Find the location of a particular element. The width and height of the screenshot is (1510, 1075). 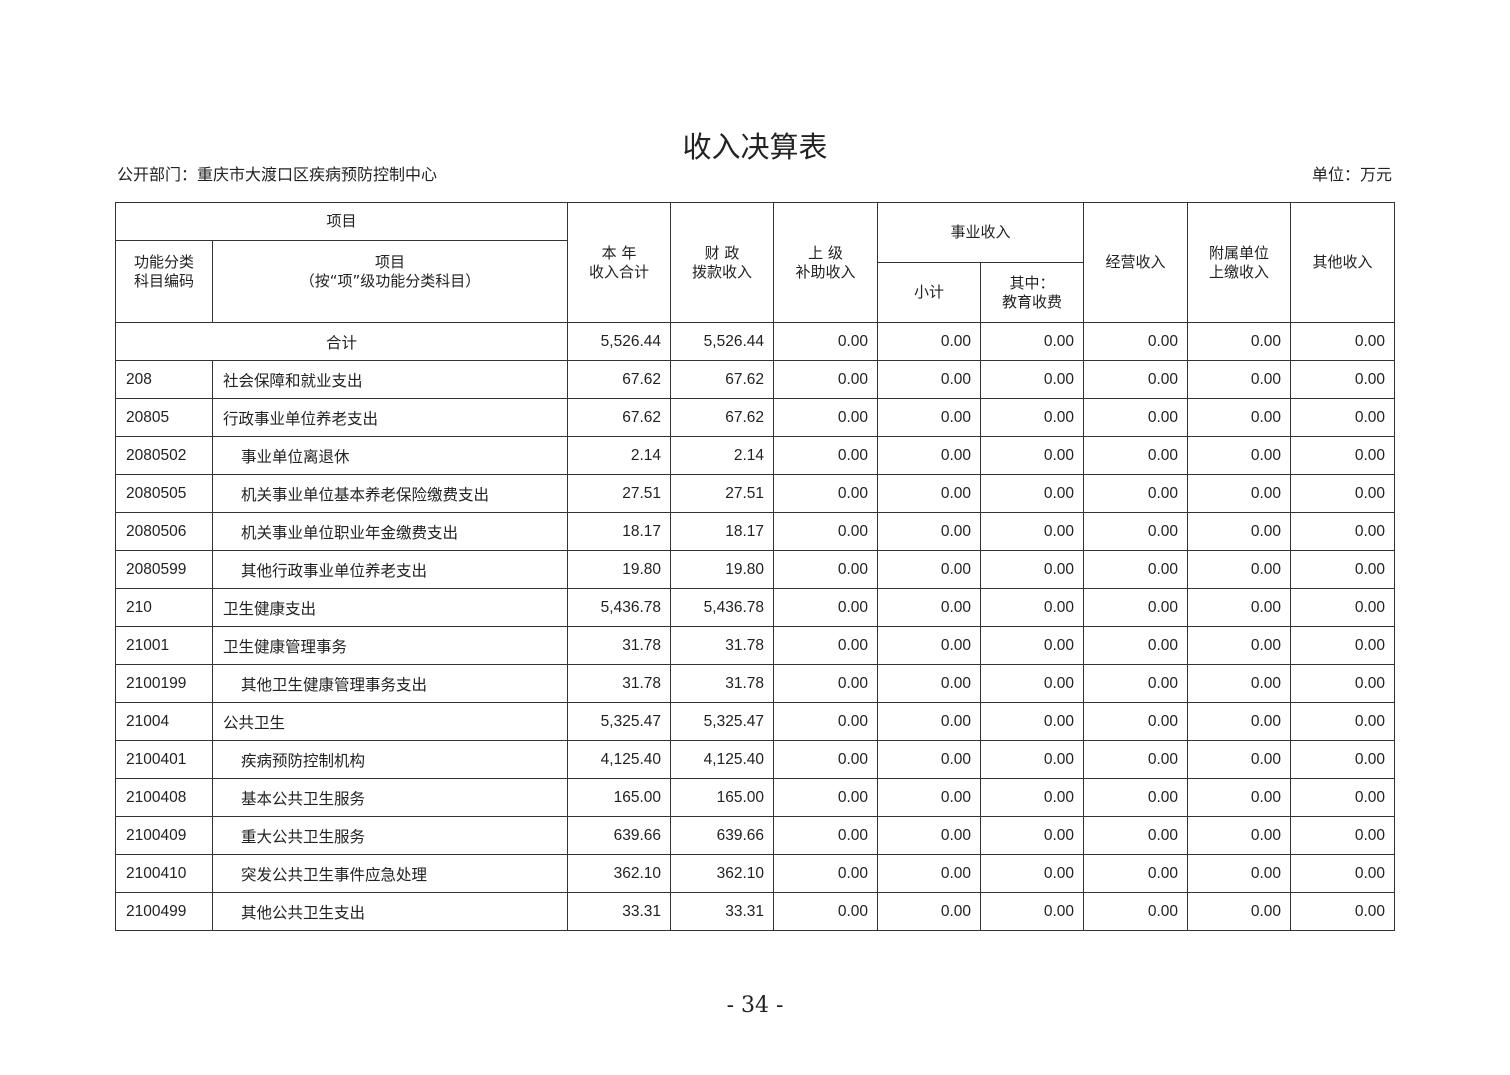

cell-name: 事业单位离退休 is located at coordinates (390, 455).